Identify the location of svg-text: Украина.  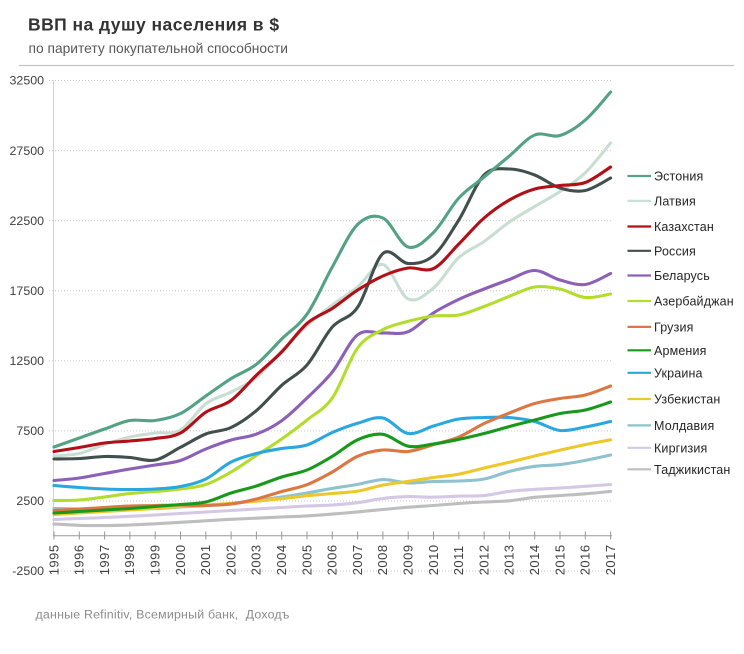
(678, 373).